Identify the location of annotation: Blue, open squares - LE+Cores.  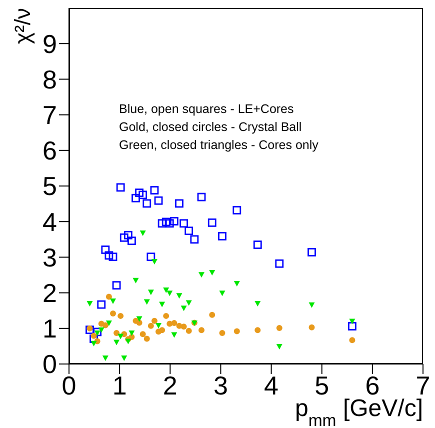
(207, 109).